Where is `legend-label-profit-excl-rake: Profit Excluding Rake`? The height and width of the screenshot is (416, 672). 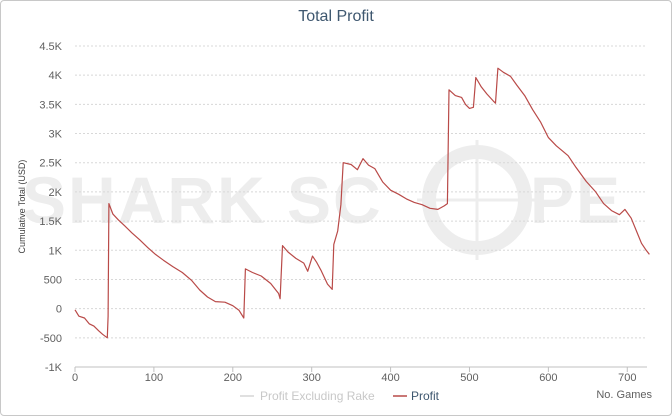 legend-label-profit-excl-rake: Profit Excluding Rake is located at coordinates (317, 396).